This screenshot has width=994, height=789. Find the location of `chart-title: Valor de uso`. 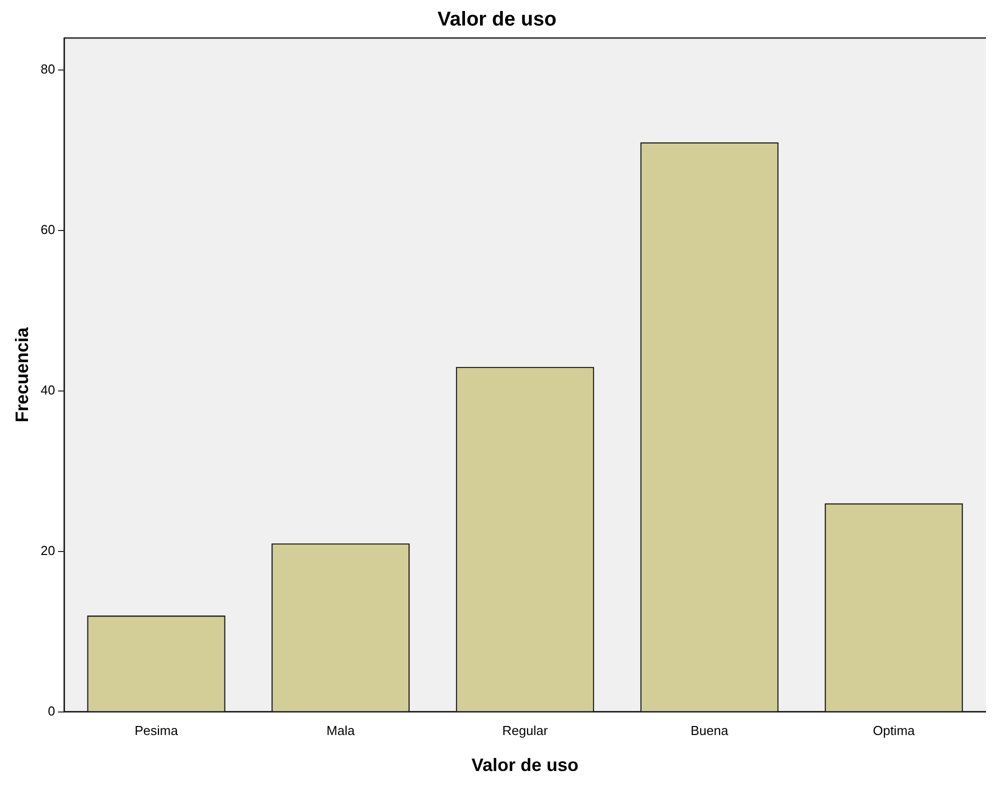

chart-title: Valor de uso is located at coordinates (497, 19).